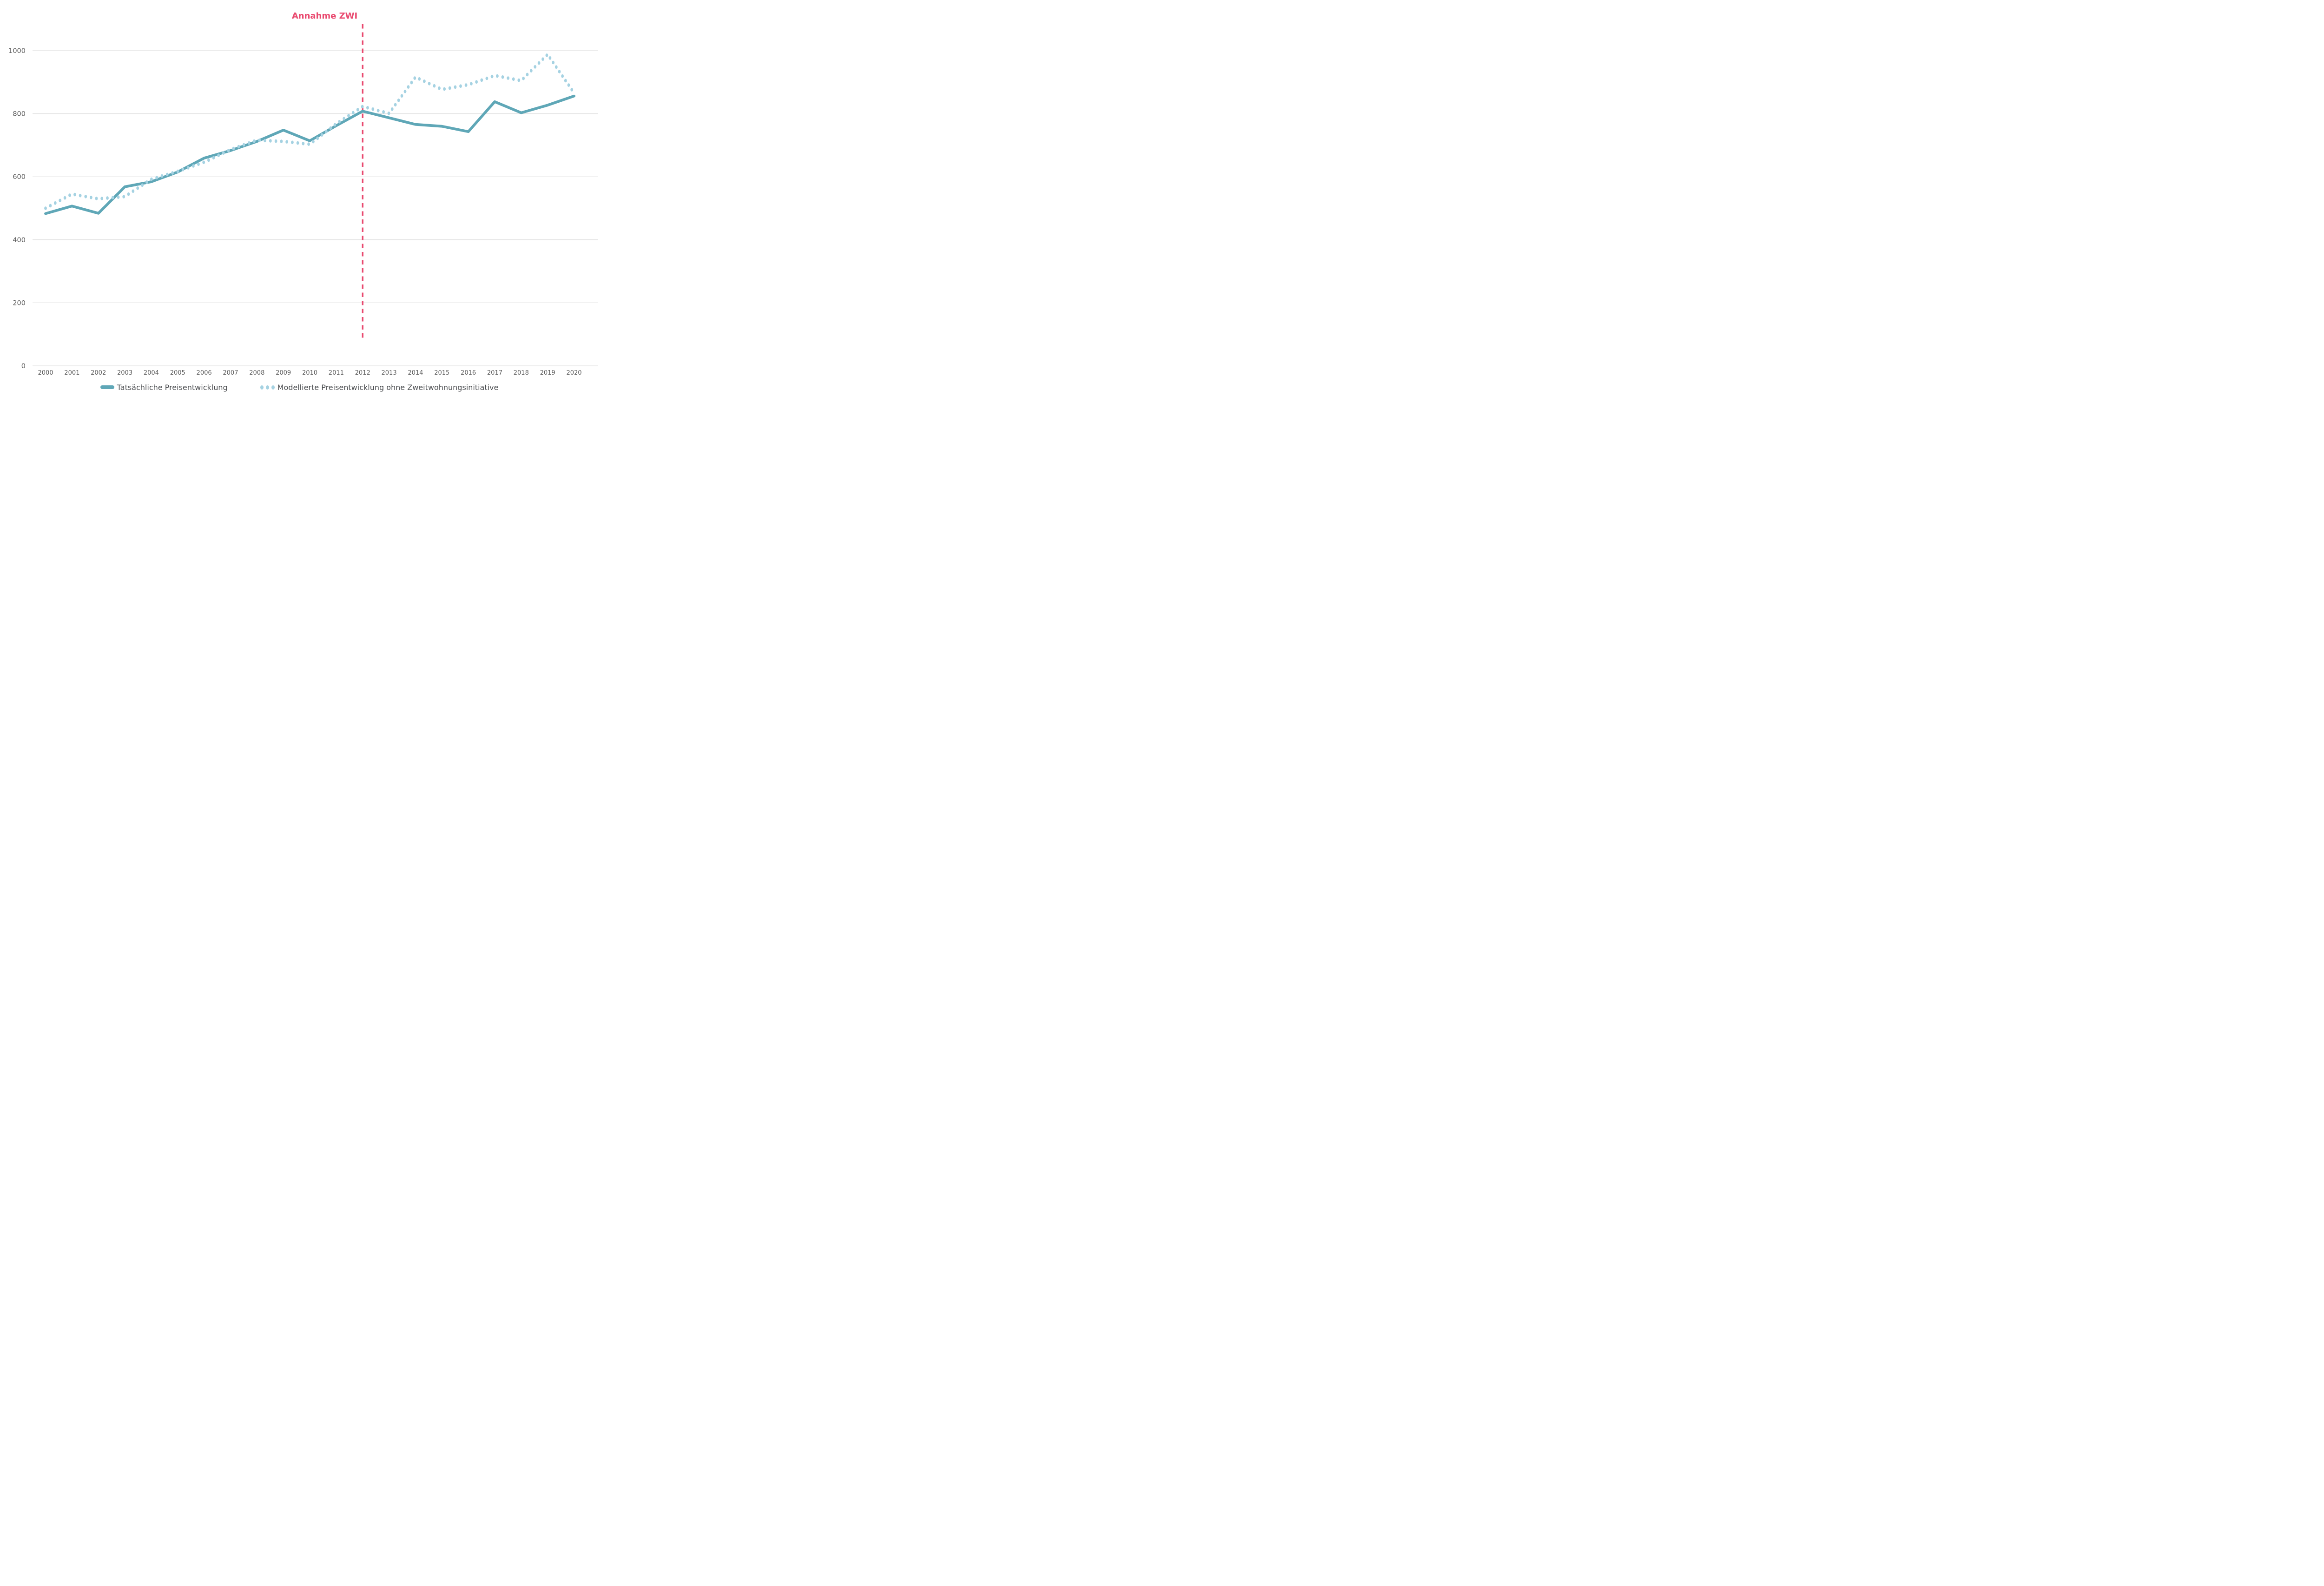  I want to click on series-dots-modellierte-preisentwicklung, so click(309, 131).